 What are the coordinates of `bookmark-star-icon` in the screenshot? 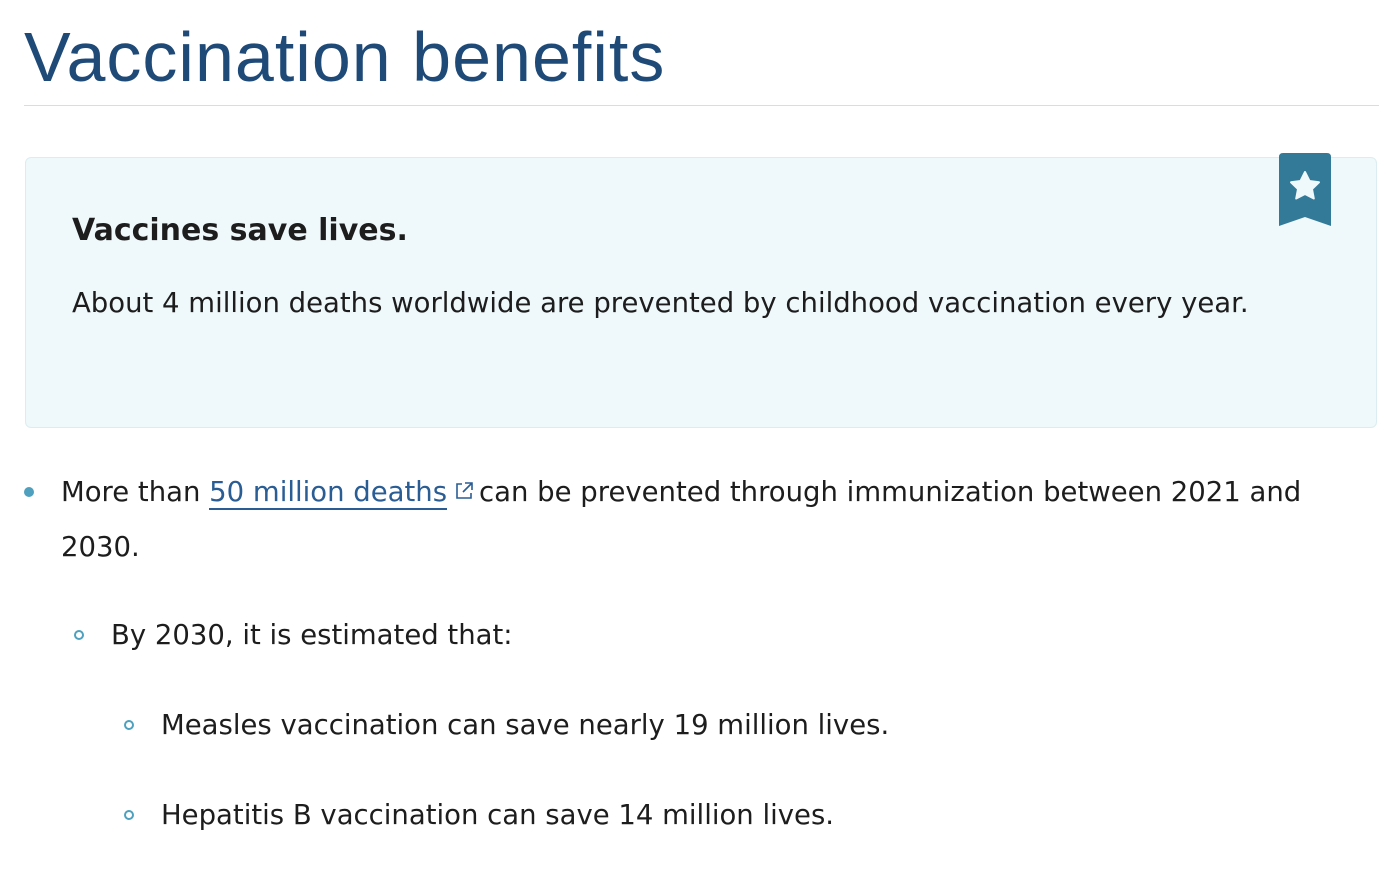 It's located at (1305, 189).